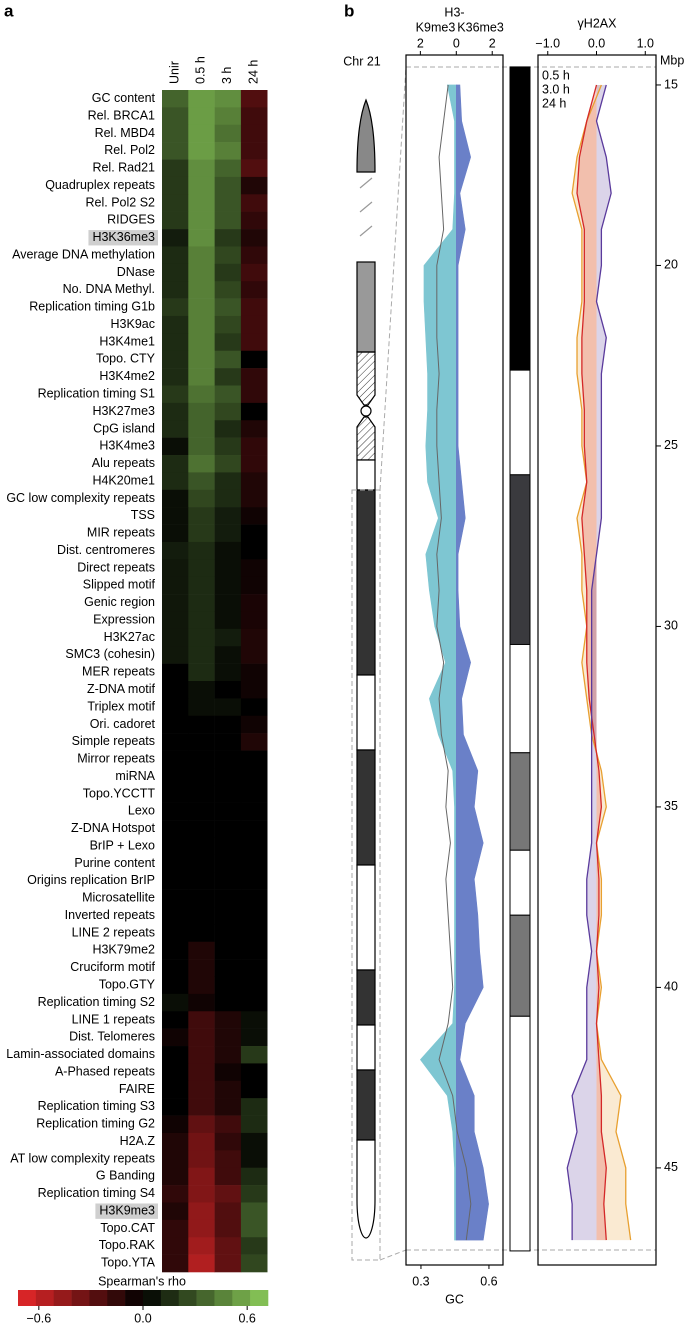  I want to click on row-label: H3K9me3, so click(127, 1210).